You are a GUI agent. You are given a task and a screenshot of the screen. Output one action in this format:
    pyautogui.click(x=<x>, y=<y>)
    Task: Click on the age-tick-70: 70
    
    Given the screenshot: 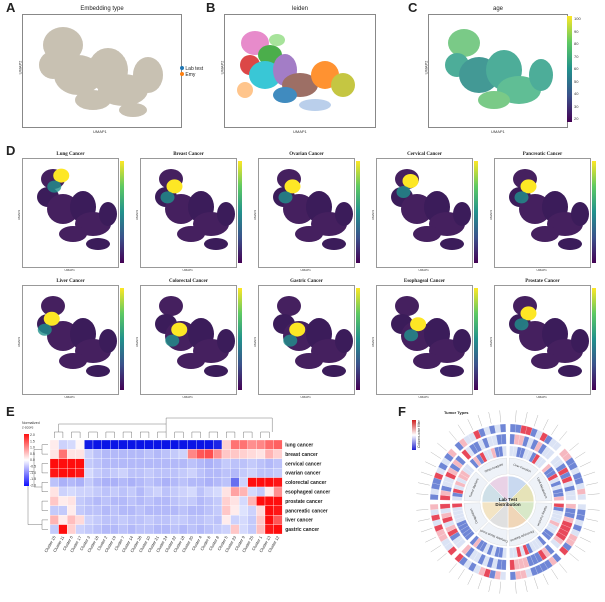 What is the action you would take?
    pyautogui.click(x=576, y=56)
    